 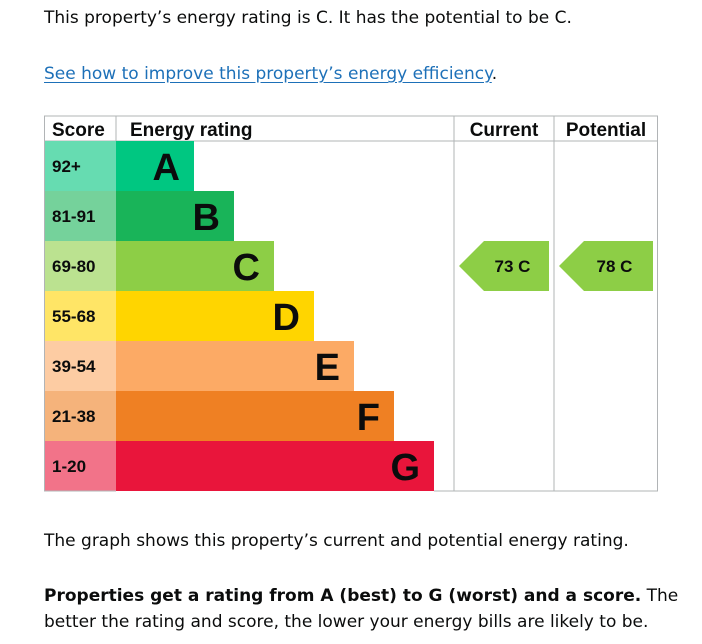 I want to click on header-energy-rating: Energy rating, so click(x=191, y=130).